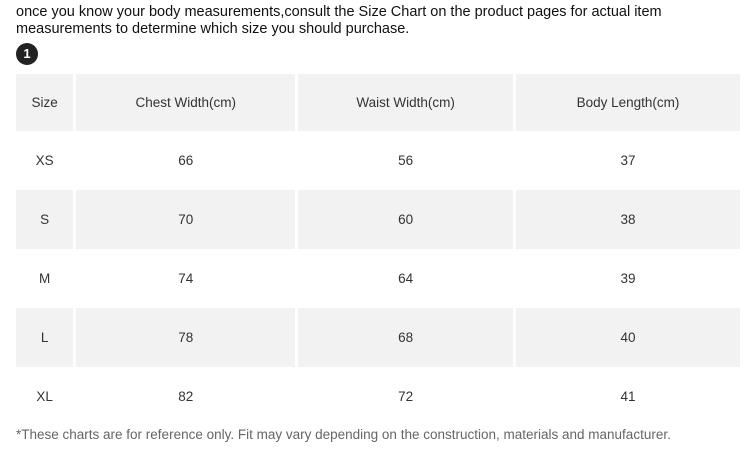 The image size is (750, 452). I want to click on table-row: L 78 68 40, so click(378, 337).